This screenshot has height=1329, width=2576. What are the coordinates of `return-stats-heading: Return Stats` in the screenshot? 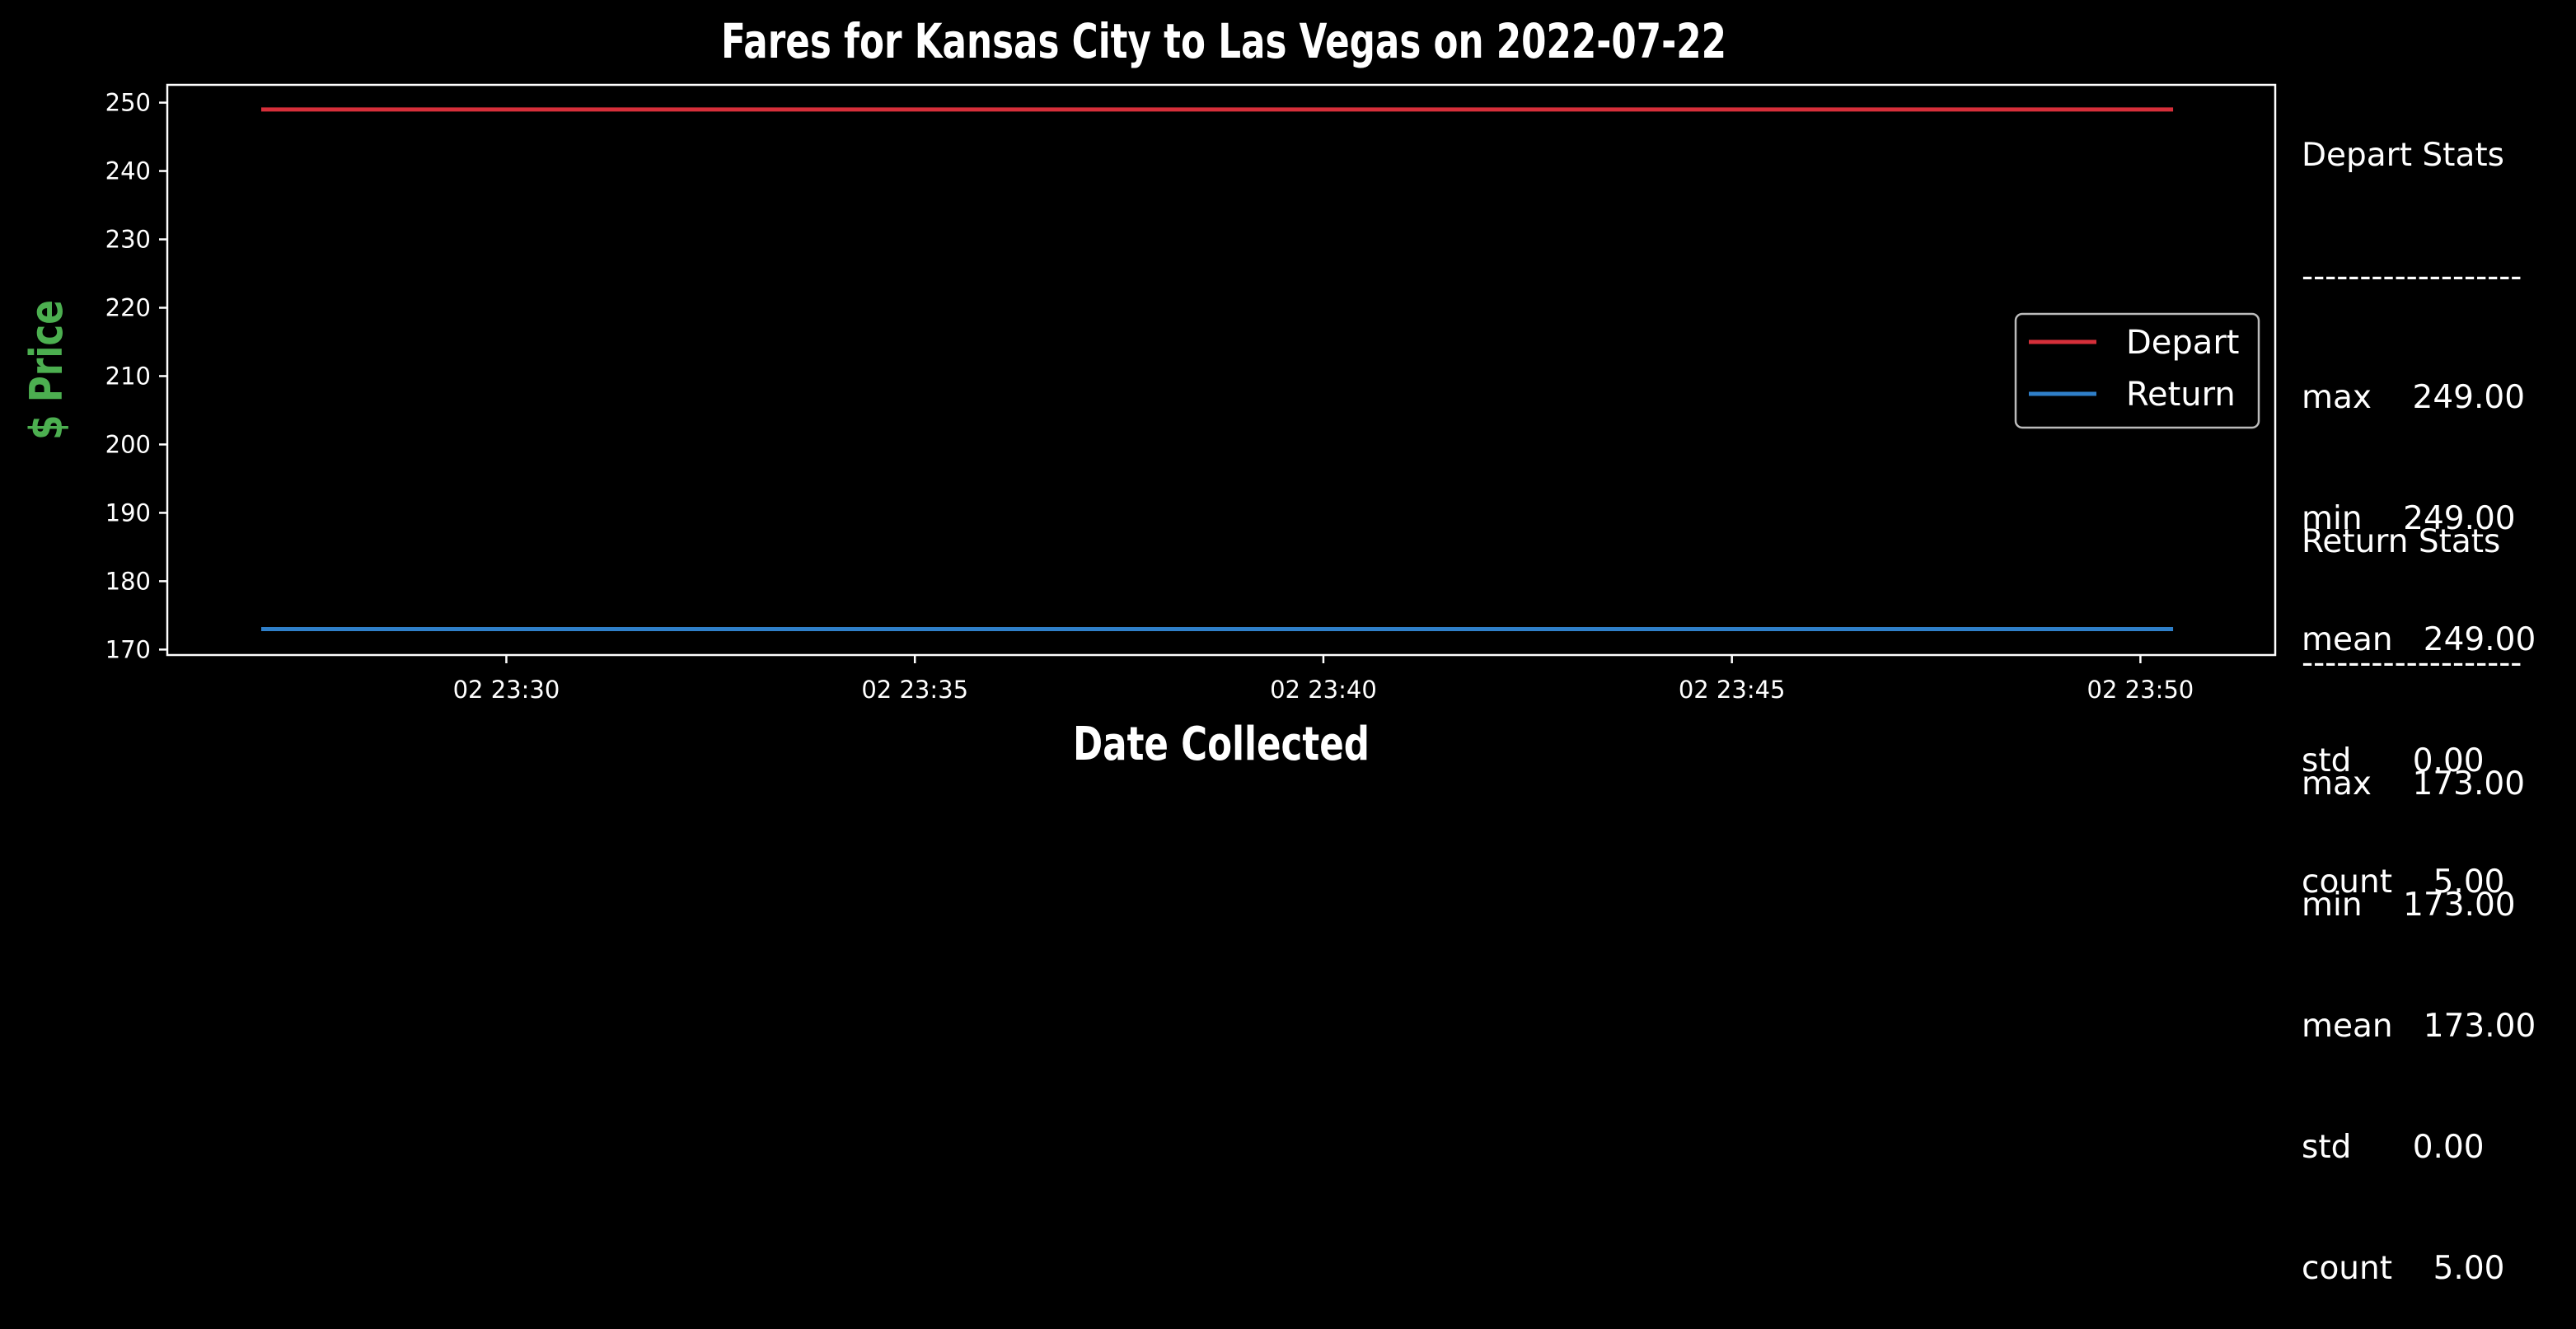 It's located at (2419, 542).